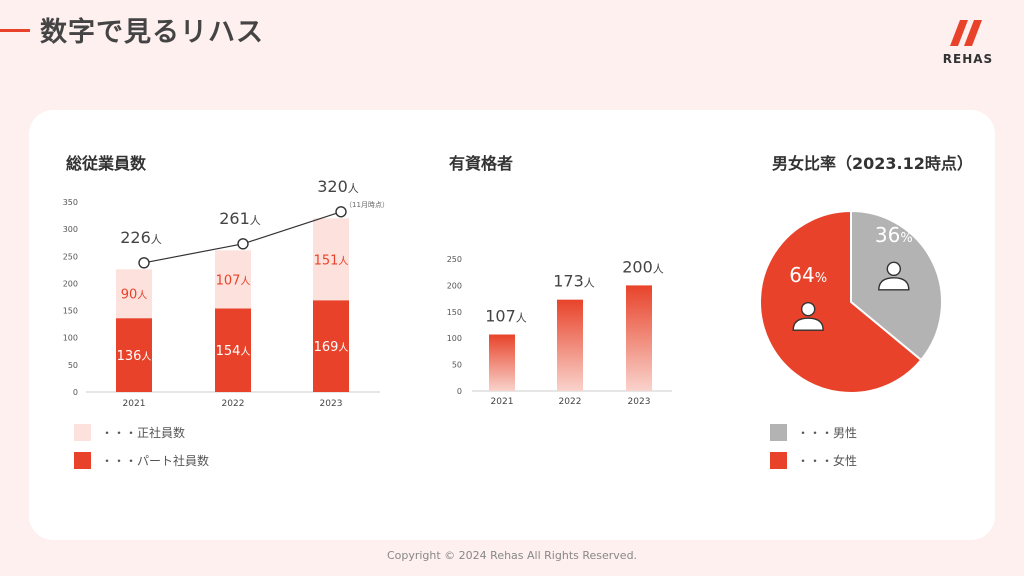 The height and width of the screenshot is (576, 1024). Describe the element at coordinates (574, 281) in the screenshot. I see `qualified-value-label-2022: 173人` at that location.